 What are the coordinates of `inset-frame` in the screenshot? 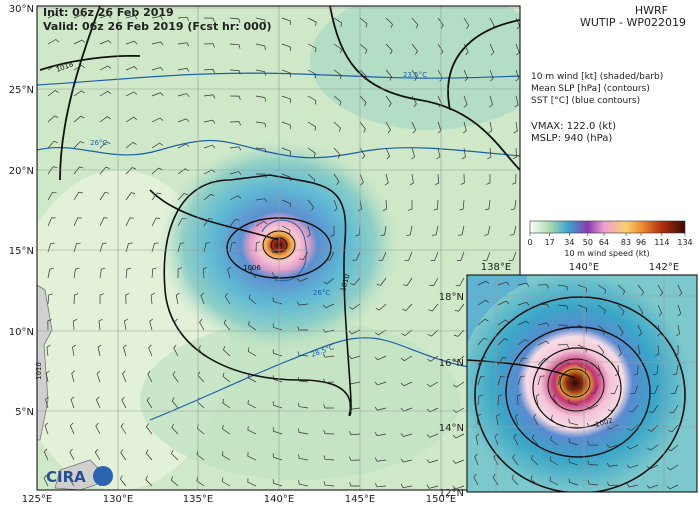 It's located at (582, 383).